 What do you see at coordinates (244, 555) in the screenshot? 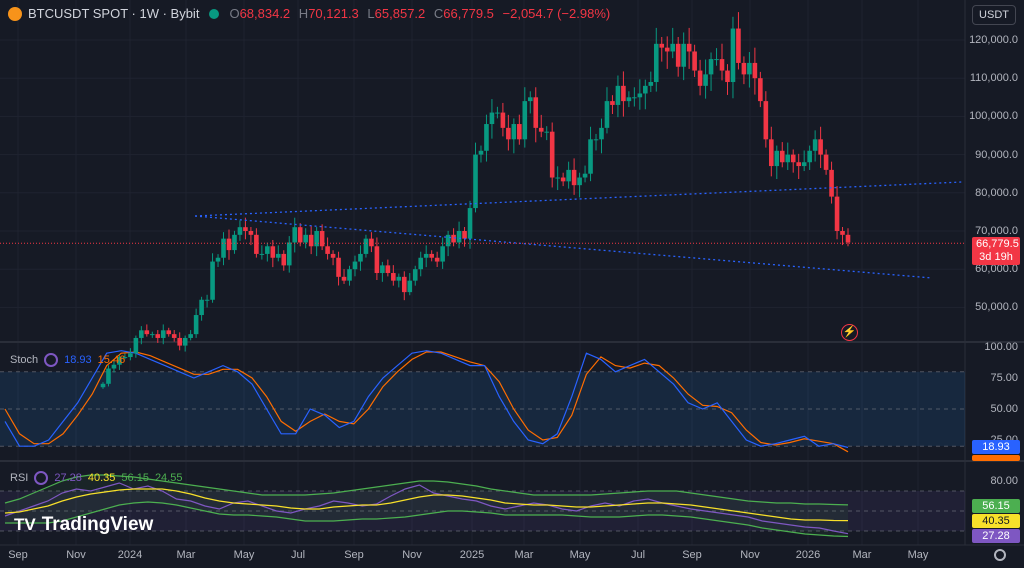
I see `time-axis-label: May` at bounding box center [244, 555].